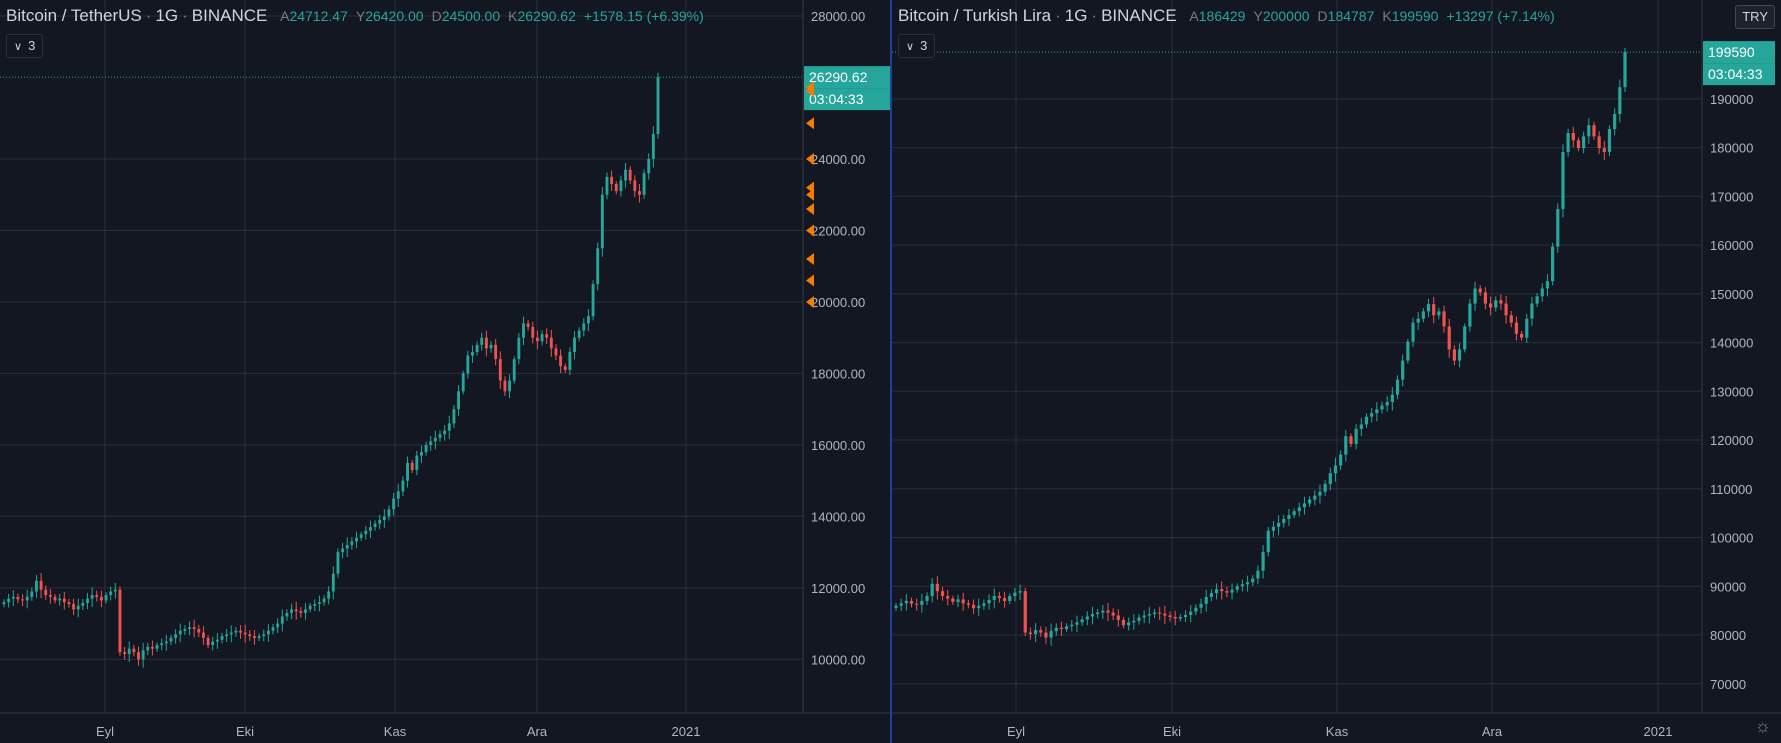 The width and height of the screenshot is (1781, 743). What do you see at coordinates (229, 15) in the screenshot?
I see `btcusdt-exchange: BINANCE` at bounding box center [229, 15].